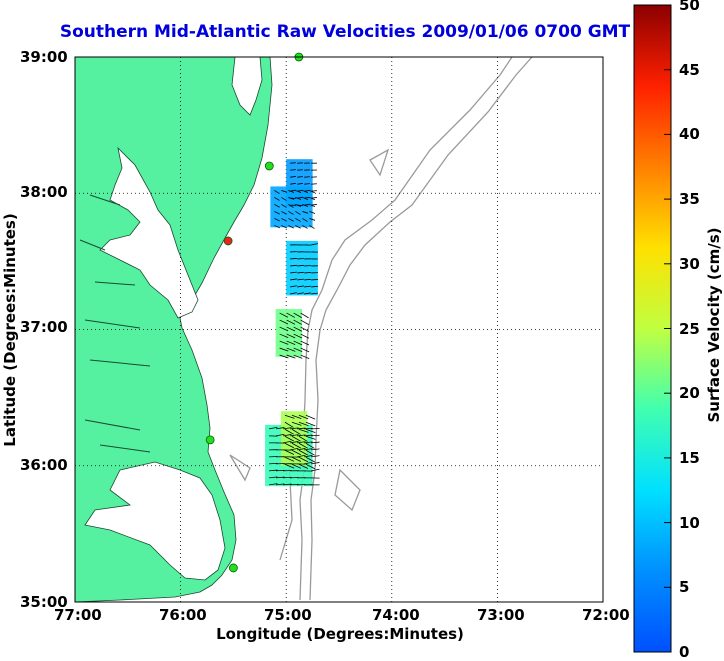 This screenshot has height=661, width=724. What do you see at coordinates (684, 652) in the screenshot?
I see `colorbar-tick-label: 0` at bounding box center [684, 652].